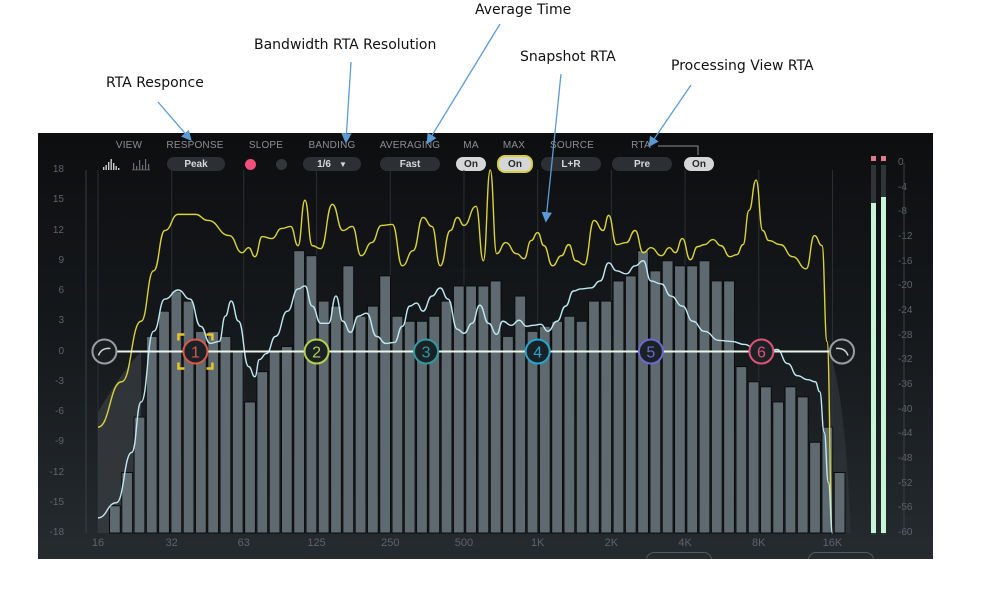 This screenshot has height=592, width=982. I want to click on annotation-average-time: Average Time, so click(523, 10).